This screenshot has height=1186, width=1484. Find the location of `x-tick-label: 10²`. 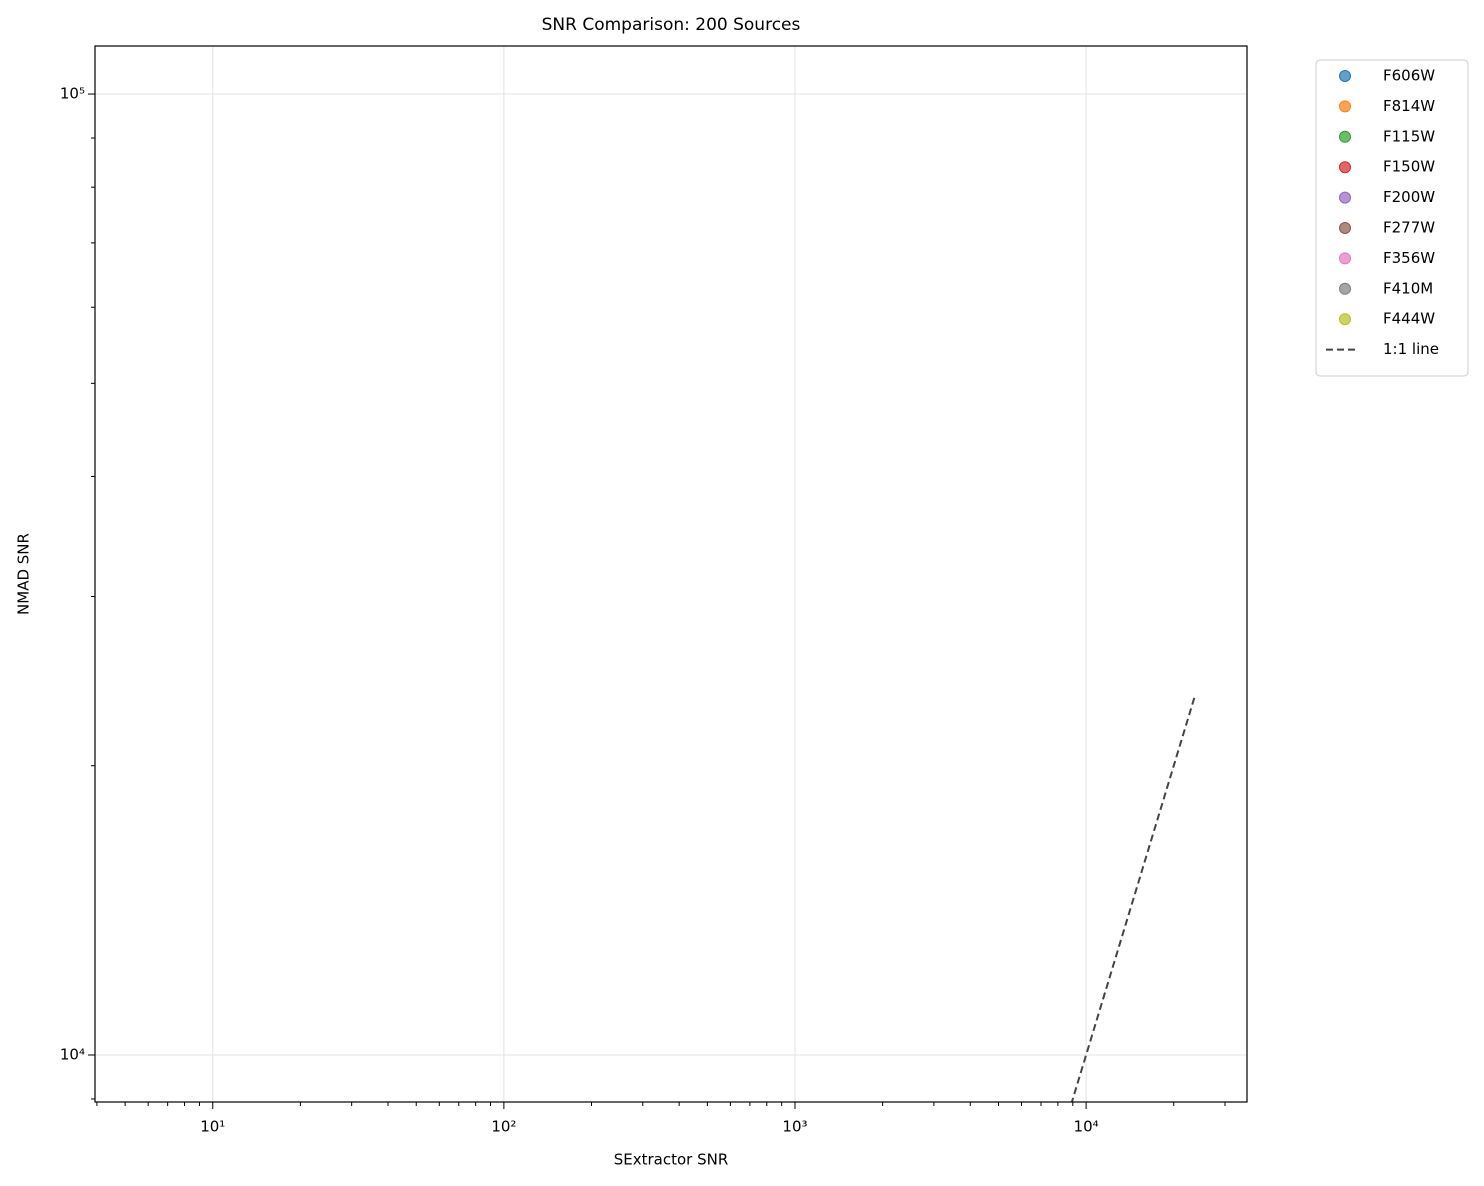

x-tick-label: 10² is located at coordinates (503, 1127).